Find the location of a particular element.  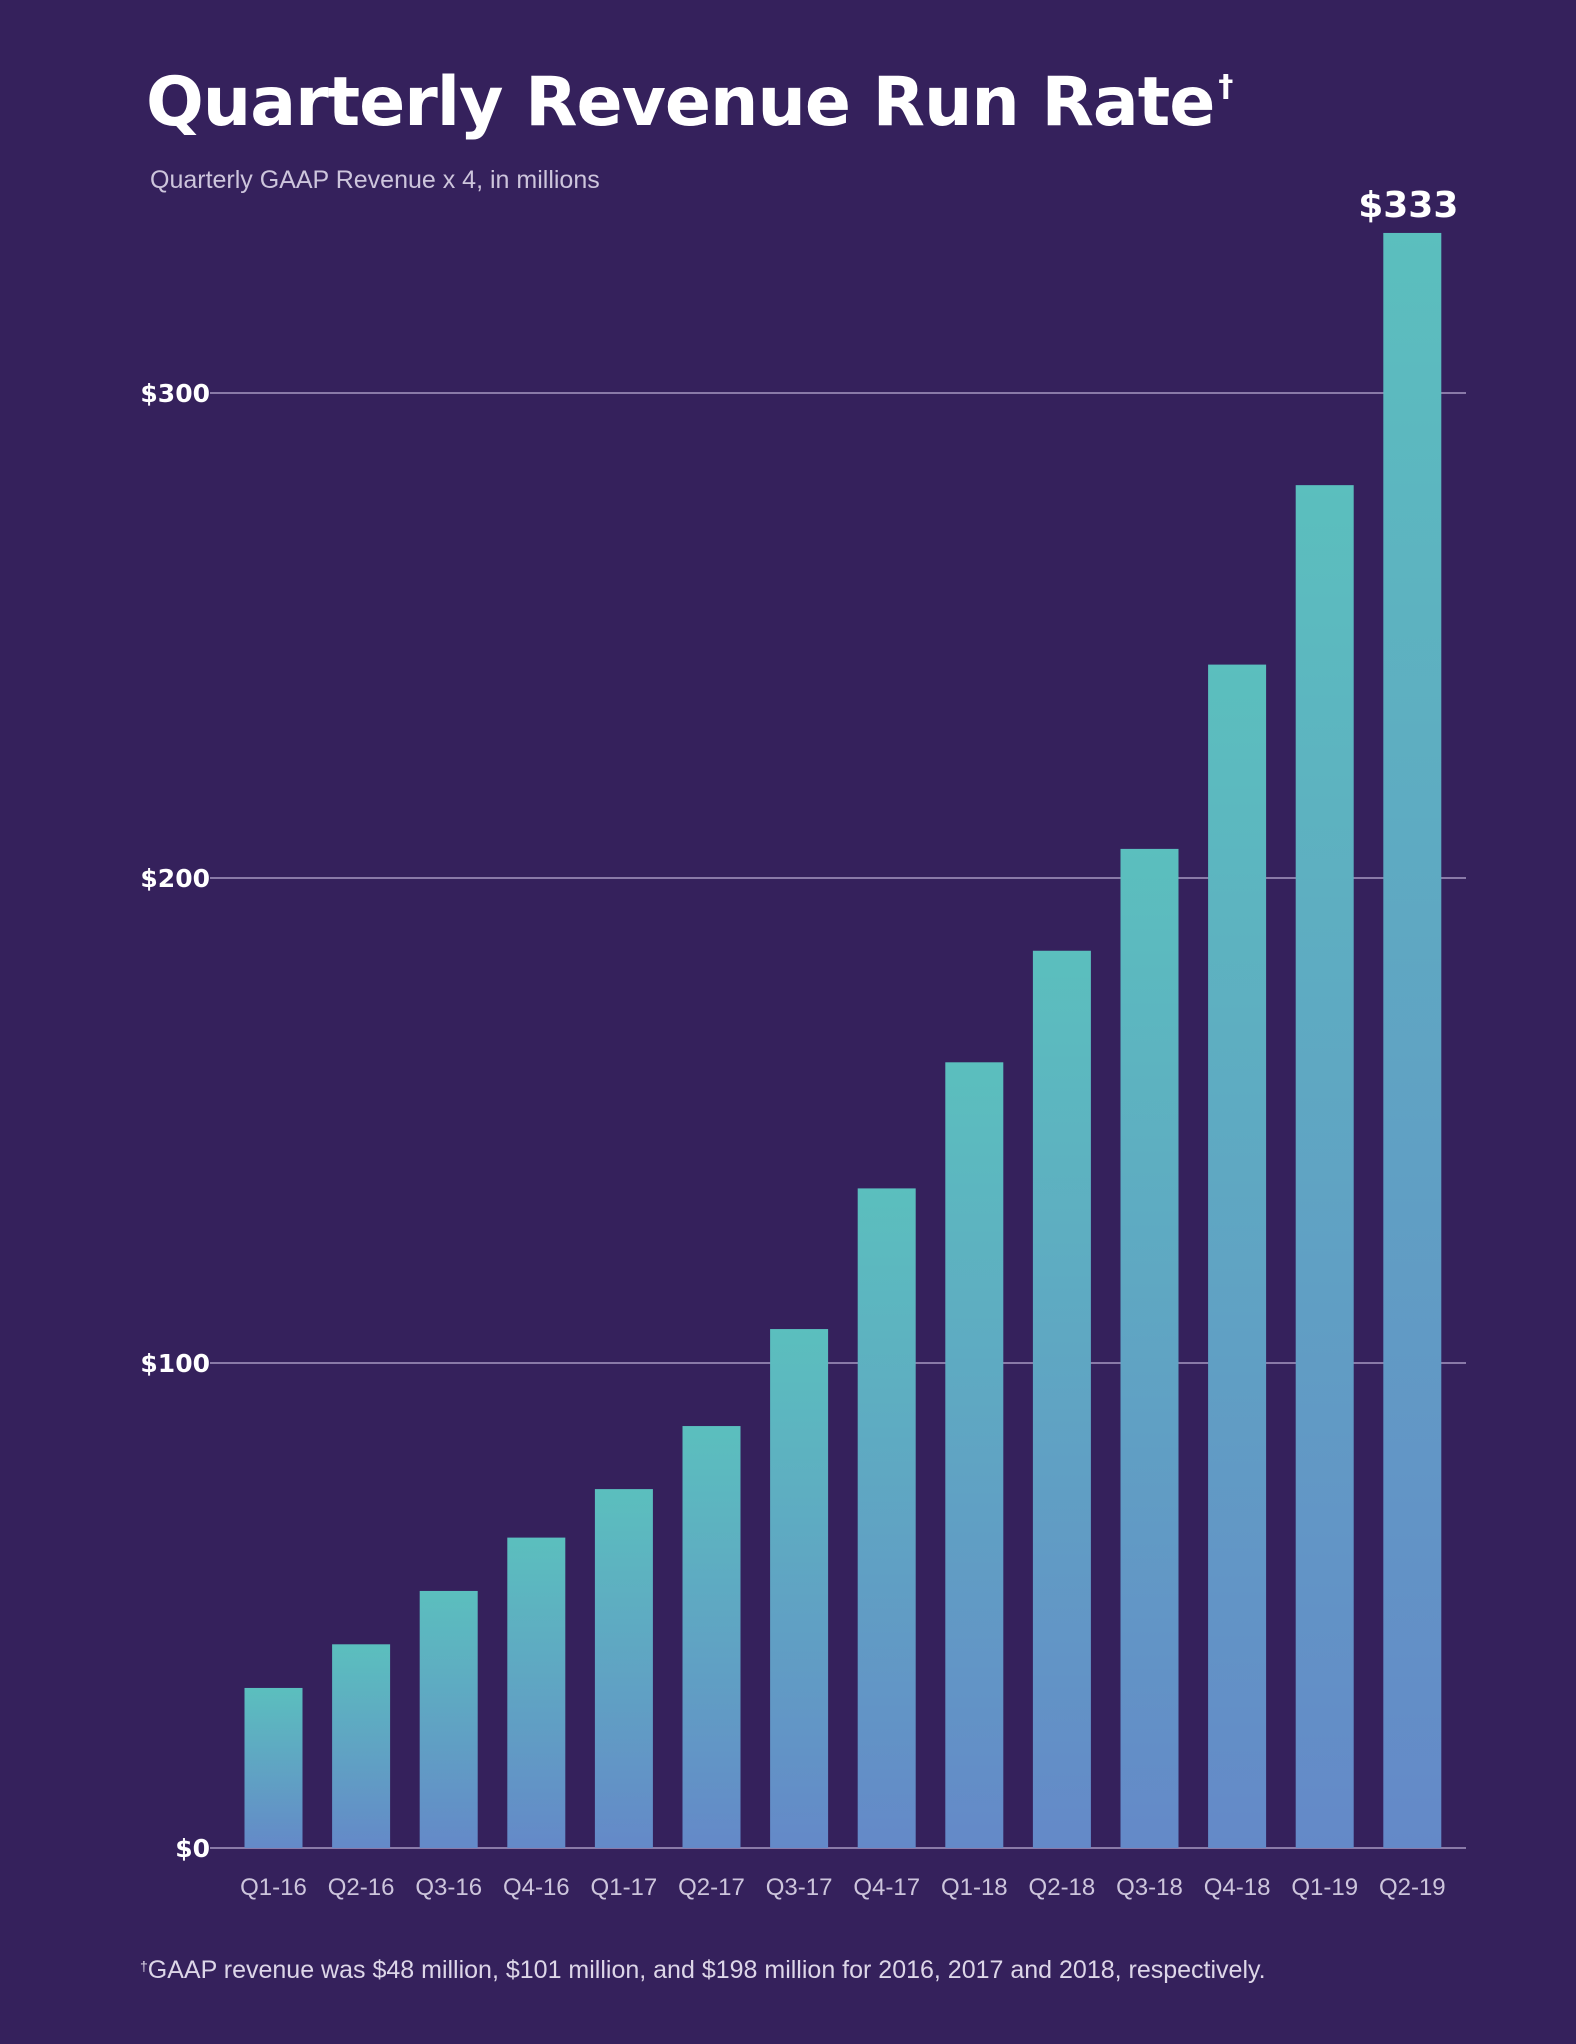

x-tick-label: Q2-19 is located at coordinates (1412, 1887).